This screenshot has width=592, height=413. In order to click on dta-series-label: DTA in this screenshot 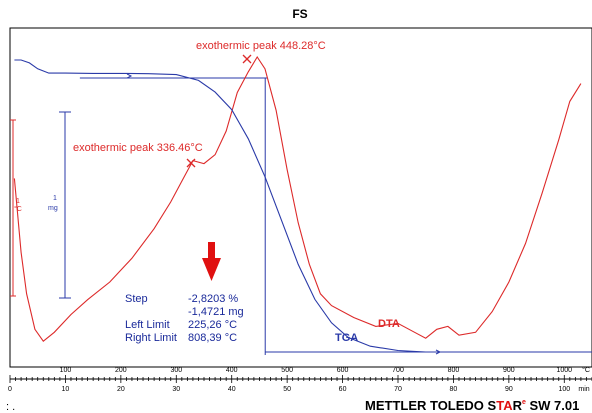, I will do `click(389, 324)`.